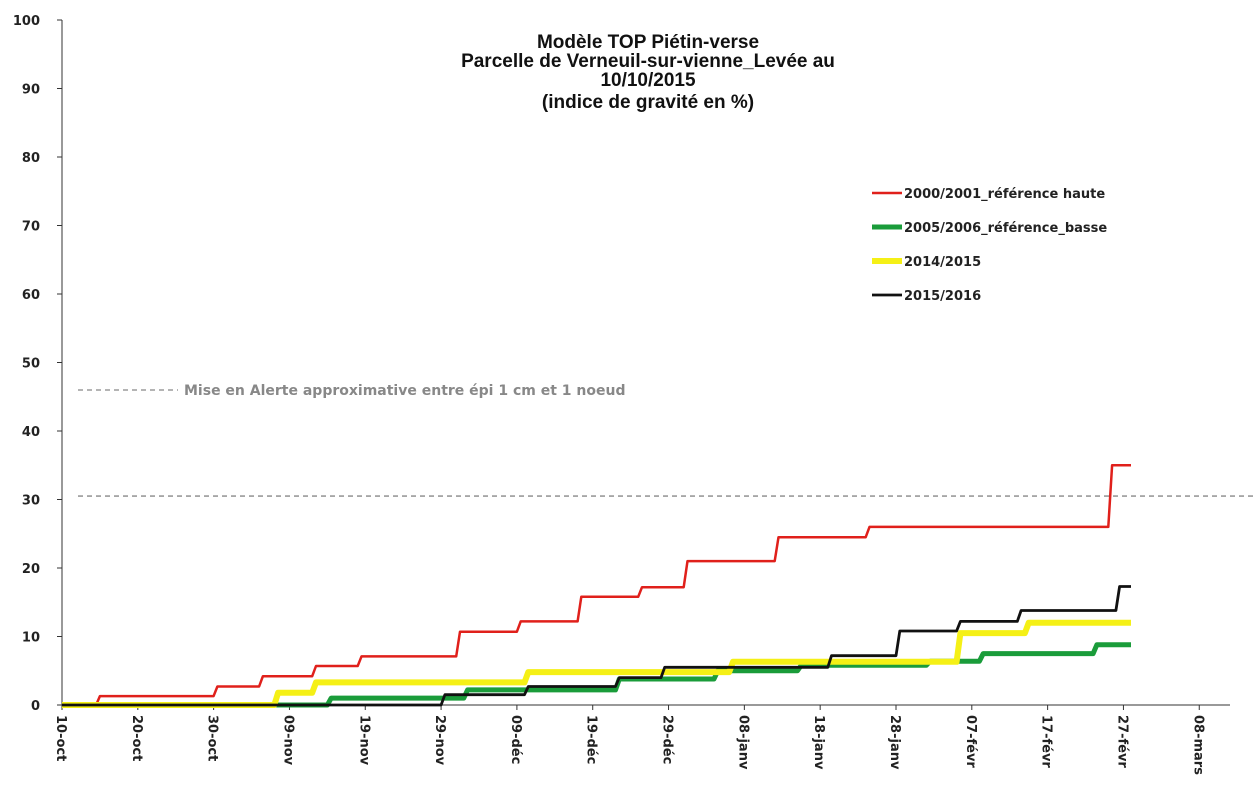 This screenshot has height=785, width=1257. What do you see at coordinates (1197, 745) in the screenshot?
I see `x-tick-label: 08-mars` at bounding box center [1197, 745].